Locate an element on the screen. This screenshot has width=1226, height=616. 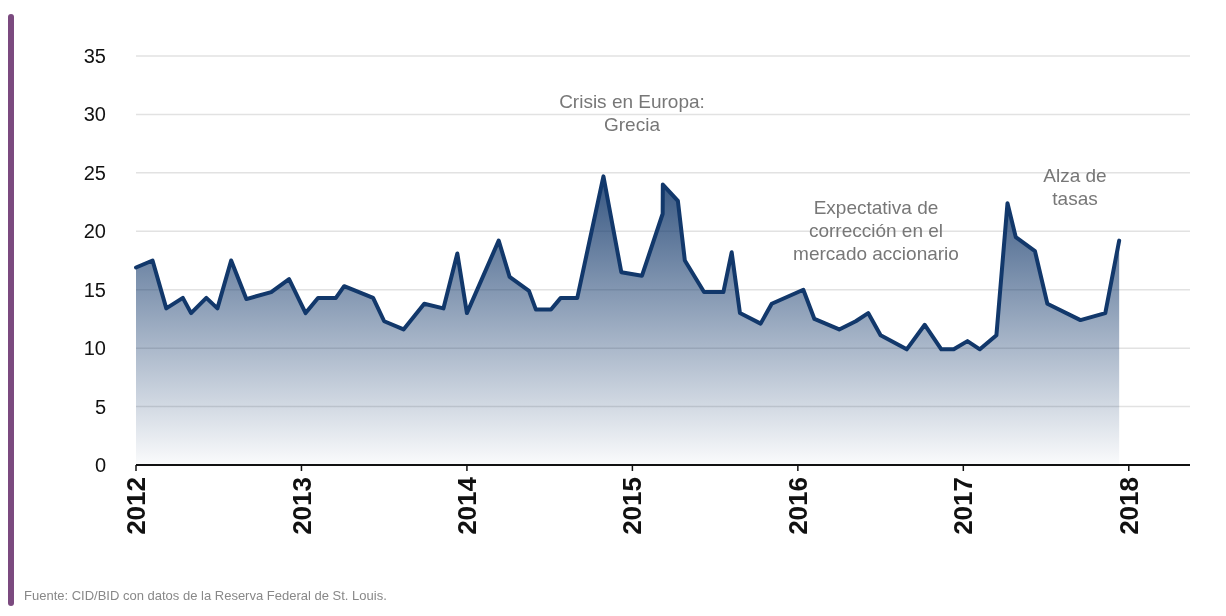
x-tick-label: 2015 is located at coordinates (632, 506).